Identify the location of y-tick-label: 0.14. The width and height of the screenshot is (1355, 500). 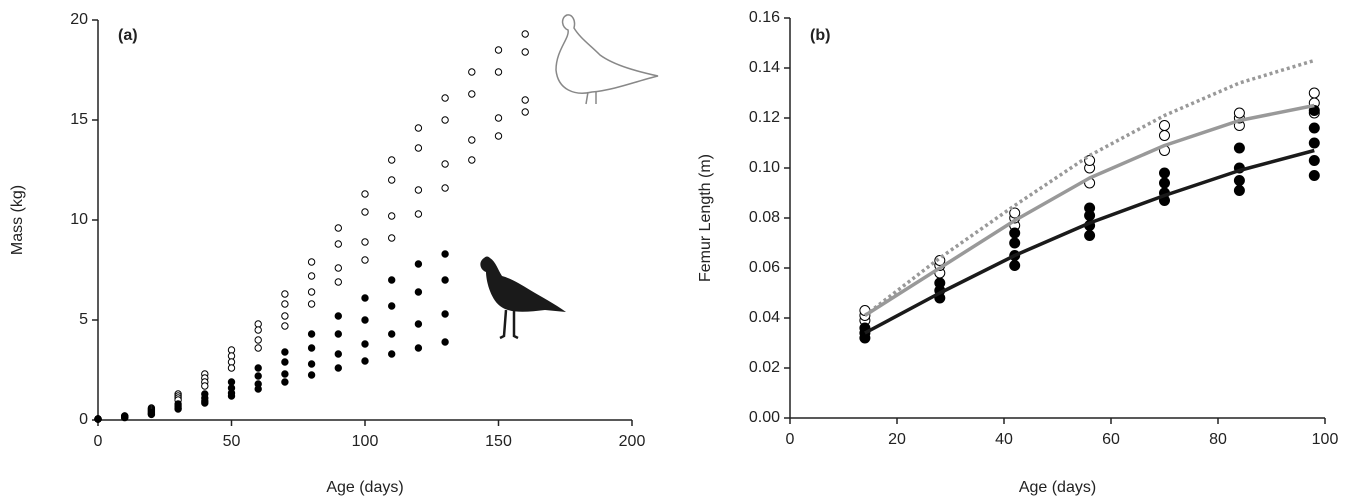
(764, 67).